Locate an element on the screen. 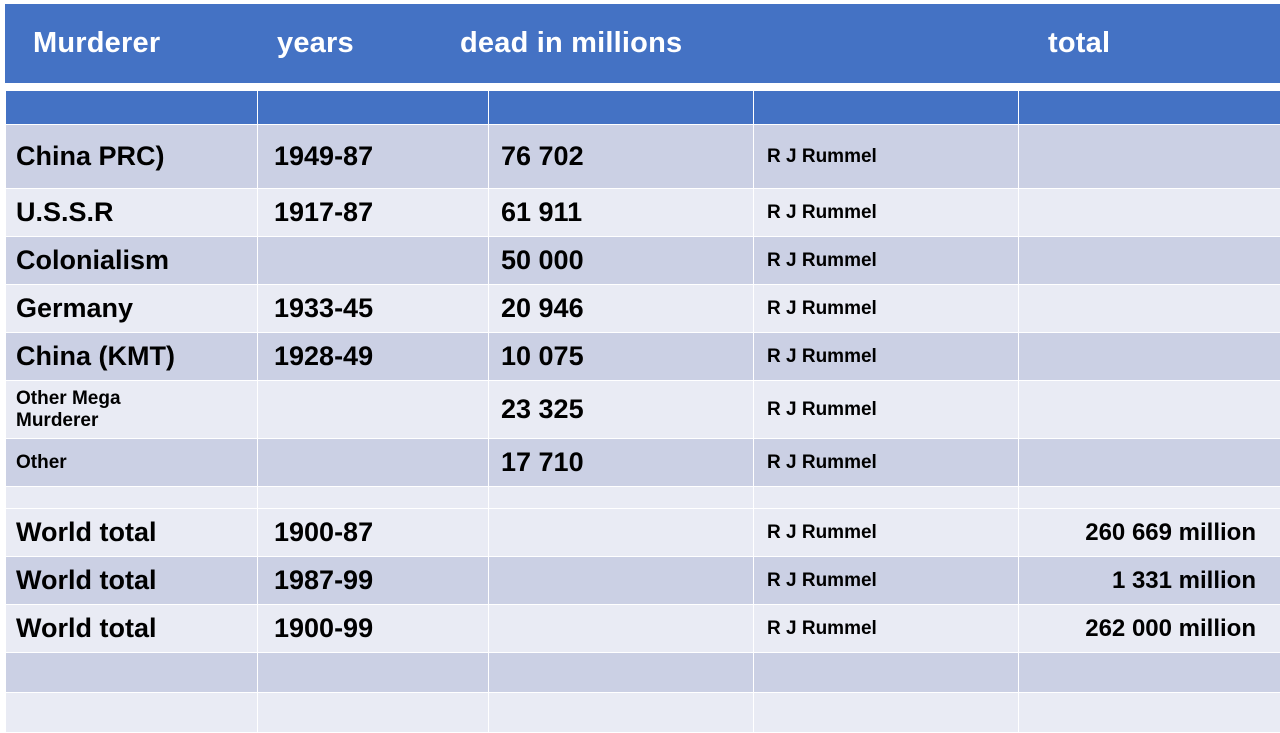 This screenshot has height=733, width=1280. dead-value: 76 702 is located at coordinates (621, 156).